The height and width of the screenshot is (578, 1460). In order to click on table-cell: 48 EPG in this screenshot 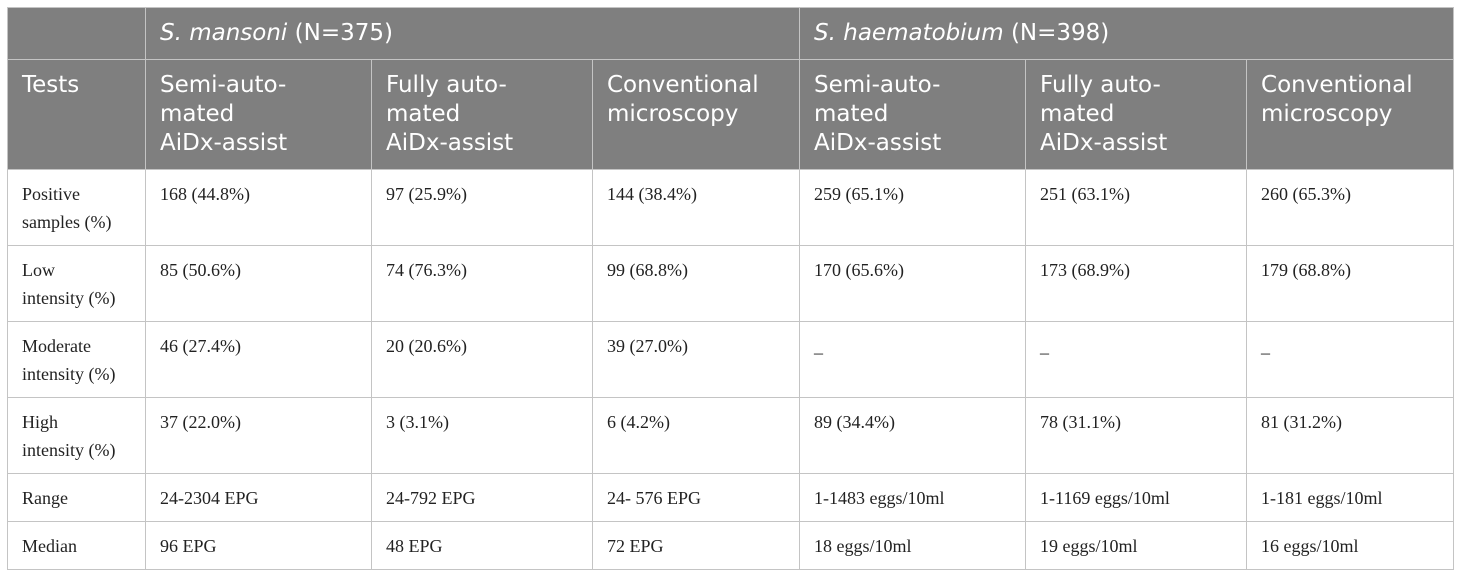, I will do `click(482, 545)`.